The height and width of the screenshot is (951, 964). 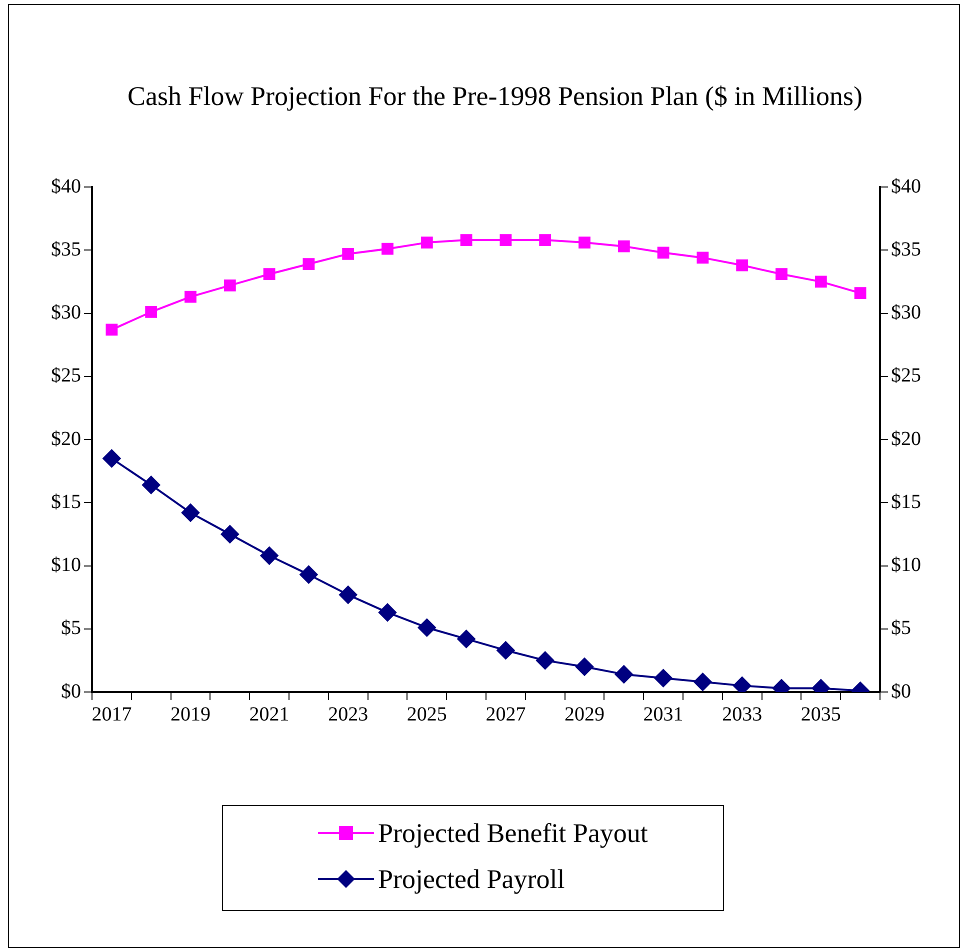 What do you see at coordinates (66, 375) in the screenshot?
I see `y-tick-label: $25` at bounding box center [66, 375].